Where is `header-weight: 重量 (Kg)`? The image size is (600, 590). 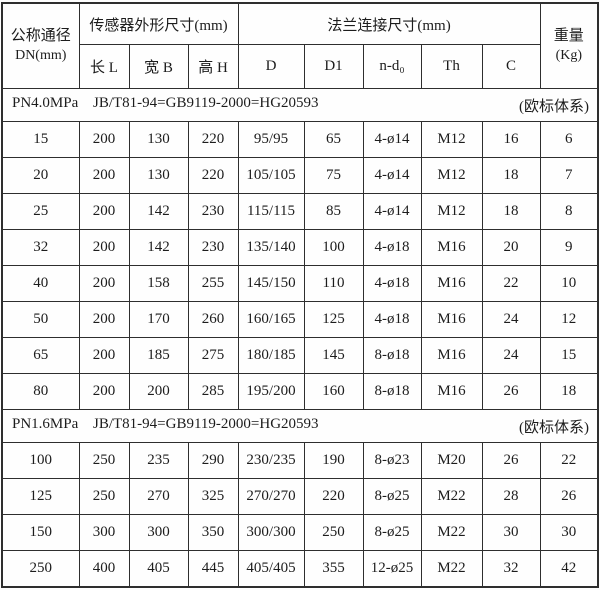
header-weight: 重量 (Kg) is located at coordinates (569, 45).